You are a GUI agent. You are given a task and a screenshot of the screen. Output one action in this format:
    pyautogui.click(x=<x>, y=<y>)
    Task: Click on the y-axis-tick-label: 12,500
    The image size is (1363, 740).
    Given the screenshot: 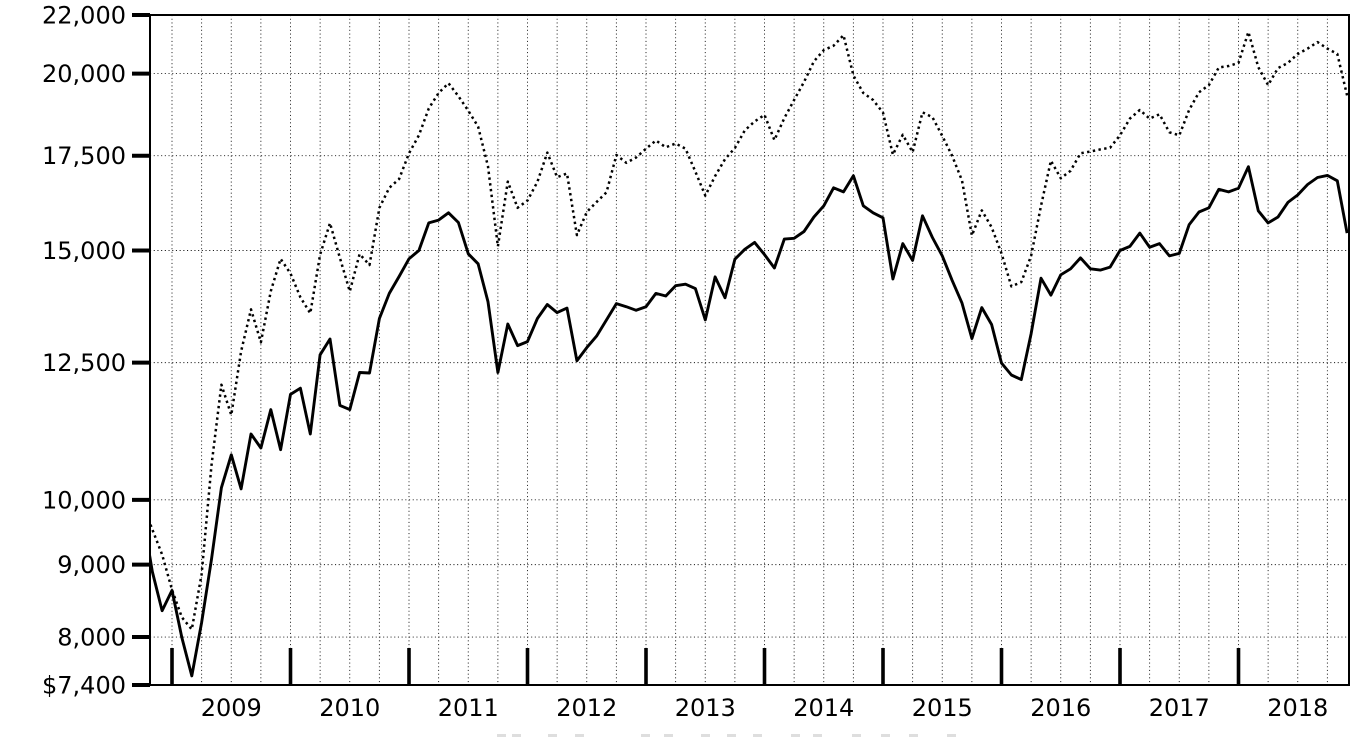 What is the action you would take?
    pyautogui.click(x=84, y=363)
    